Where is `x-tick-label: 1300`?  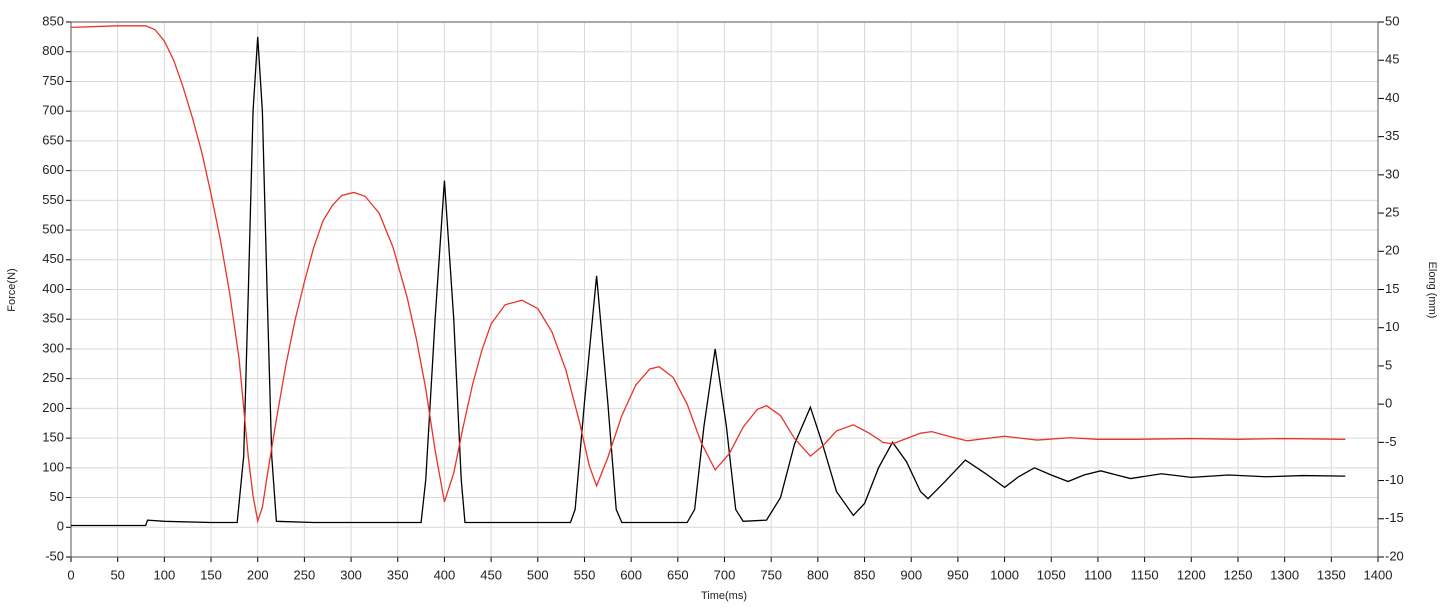
x-tick-label: 1300 is located at coordinates (1284, 574).